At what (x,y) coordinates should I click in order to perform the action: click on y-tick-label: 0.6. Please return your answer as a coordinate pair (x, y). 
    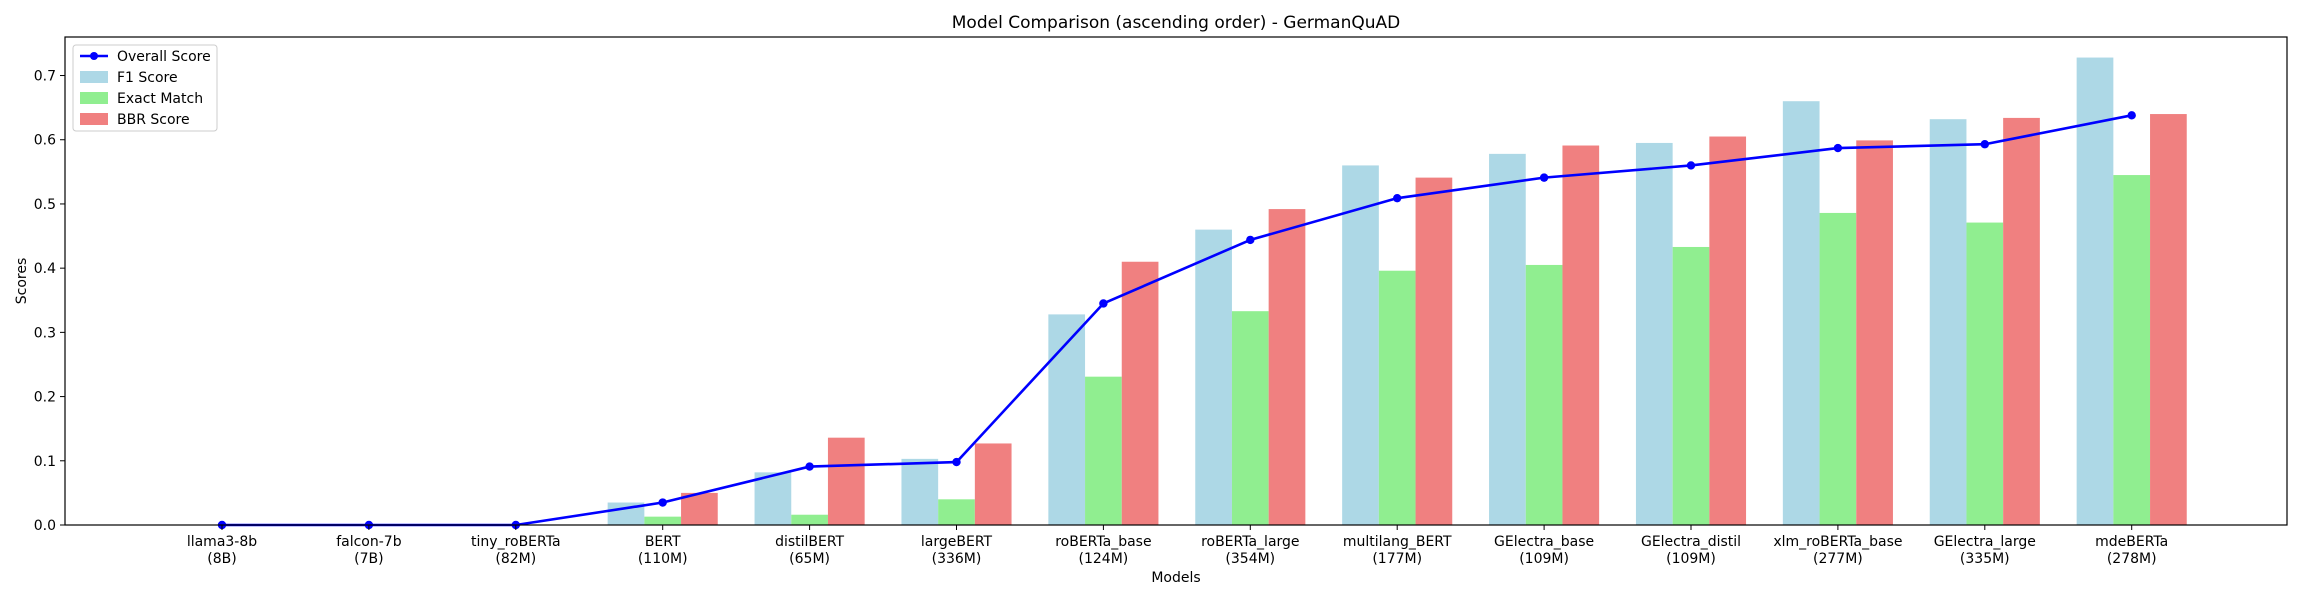
    Looking at the image, I should click on (45, 141).